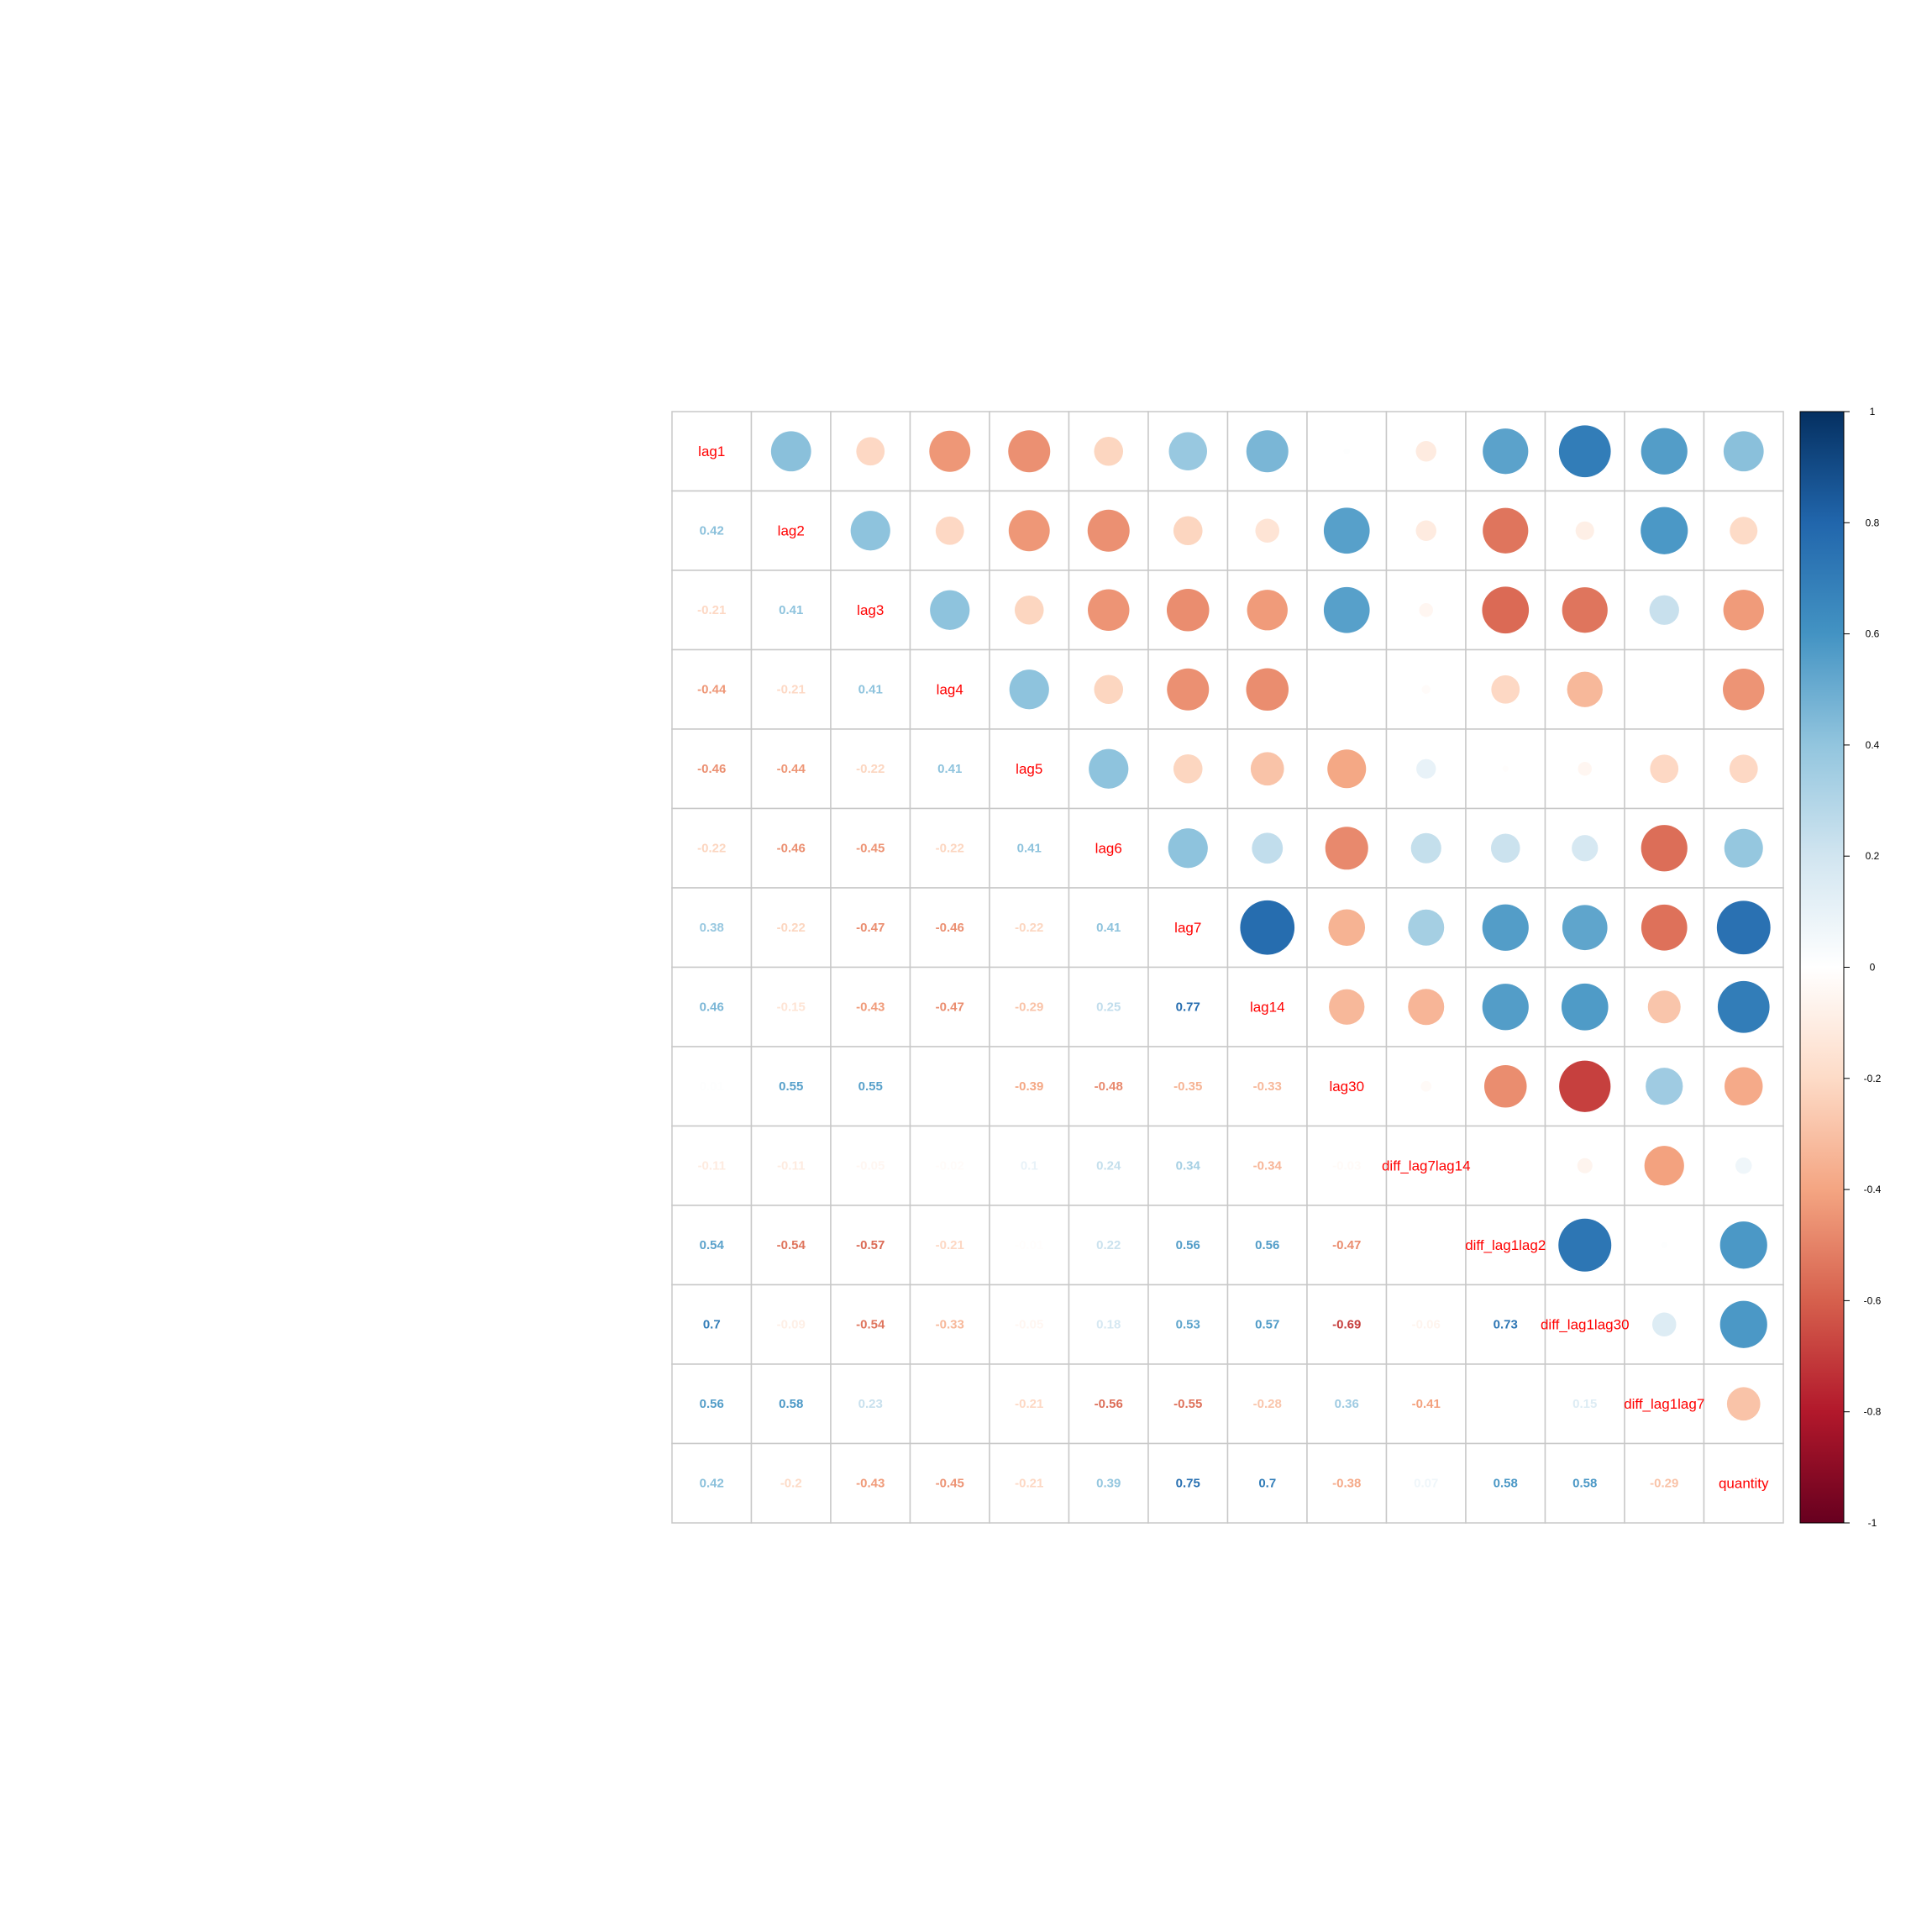 The height and width of the screenshot is (1932, 1932). Describe the element at coordinates (1873, 856) in the screenshot. I see `legend-tick-label: 0.2` at that location.